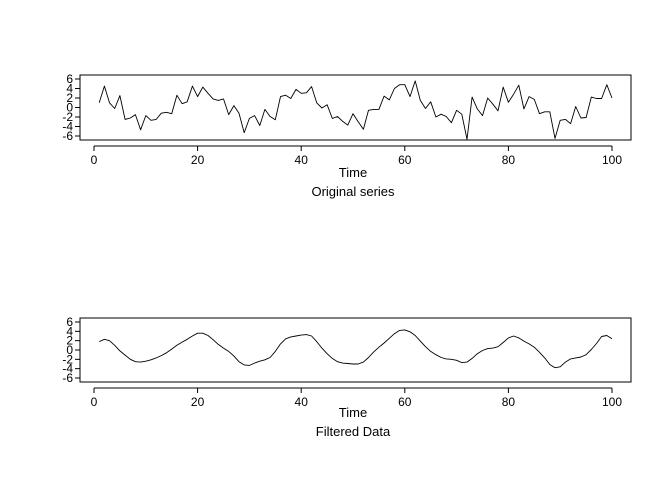 The height and width of the screenshot is (480, 672). Describe the element at coordinates (353, 431) in the screenshot. I see `panel-caption: Filtered Data` at that location.